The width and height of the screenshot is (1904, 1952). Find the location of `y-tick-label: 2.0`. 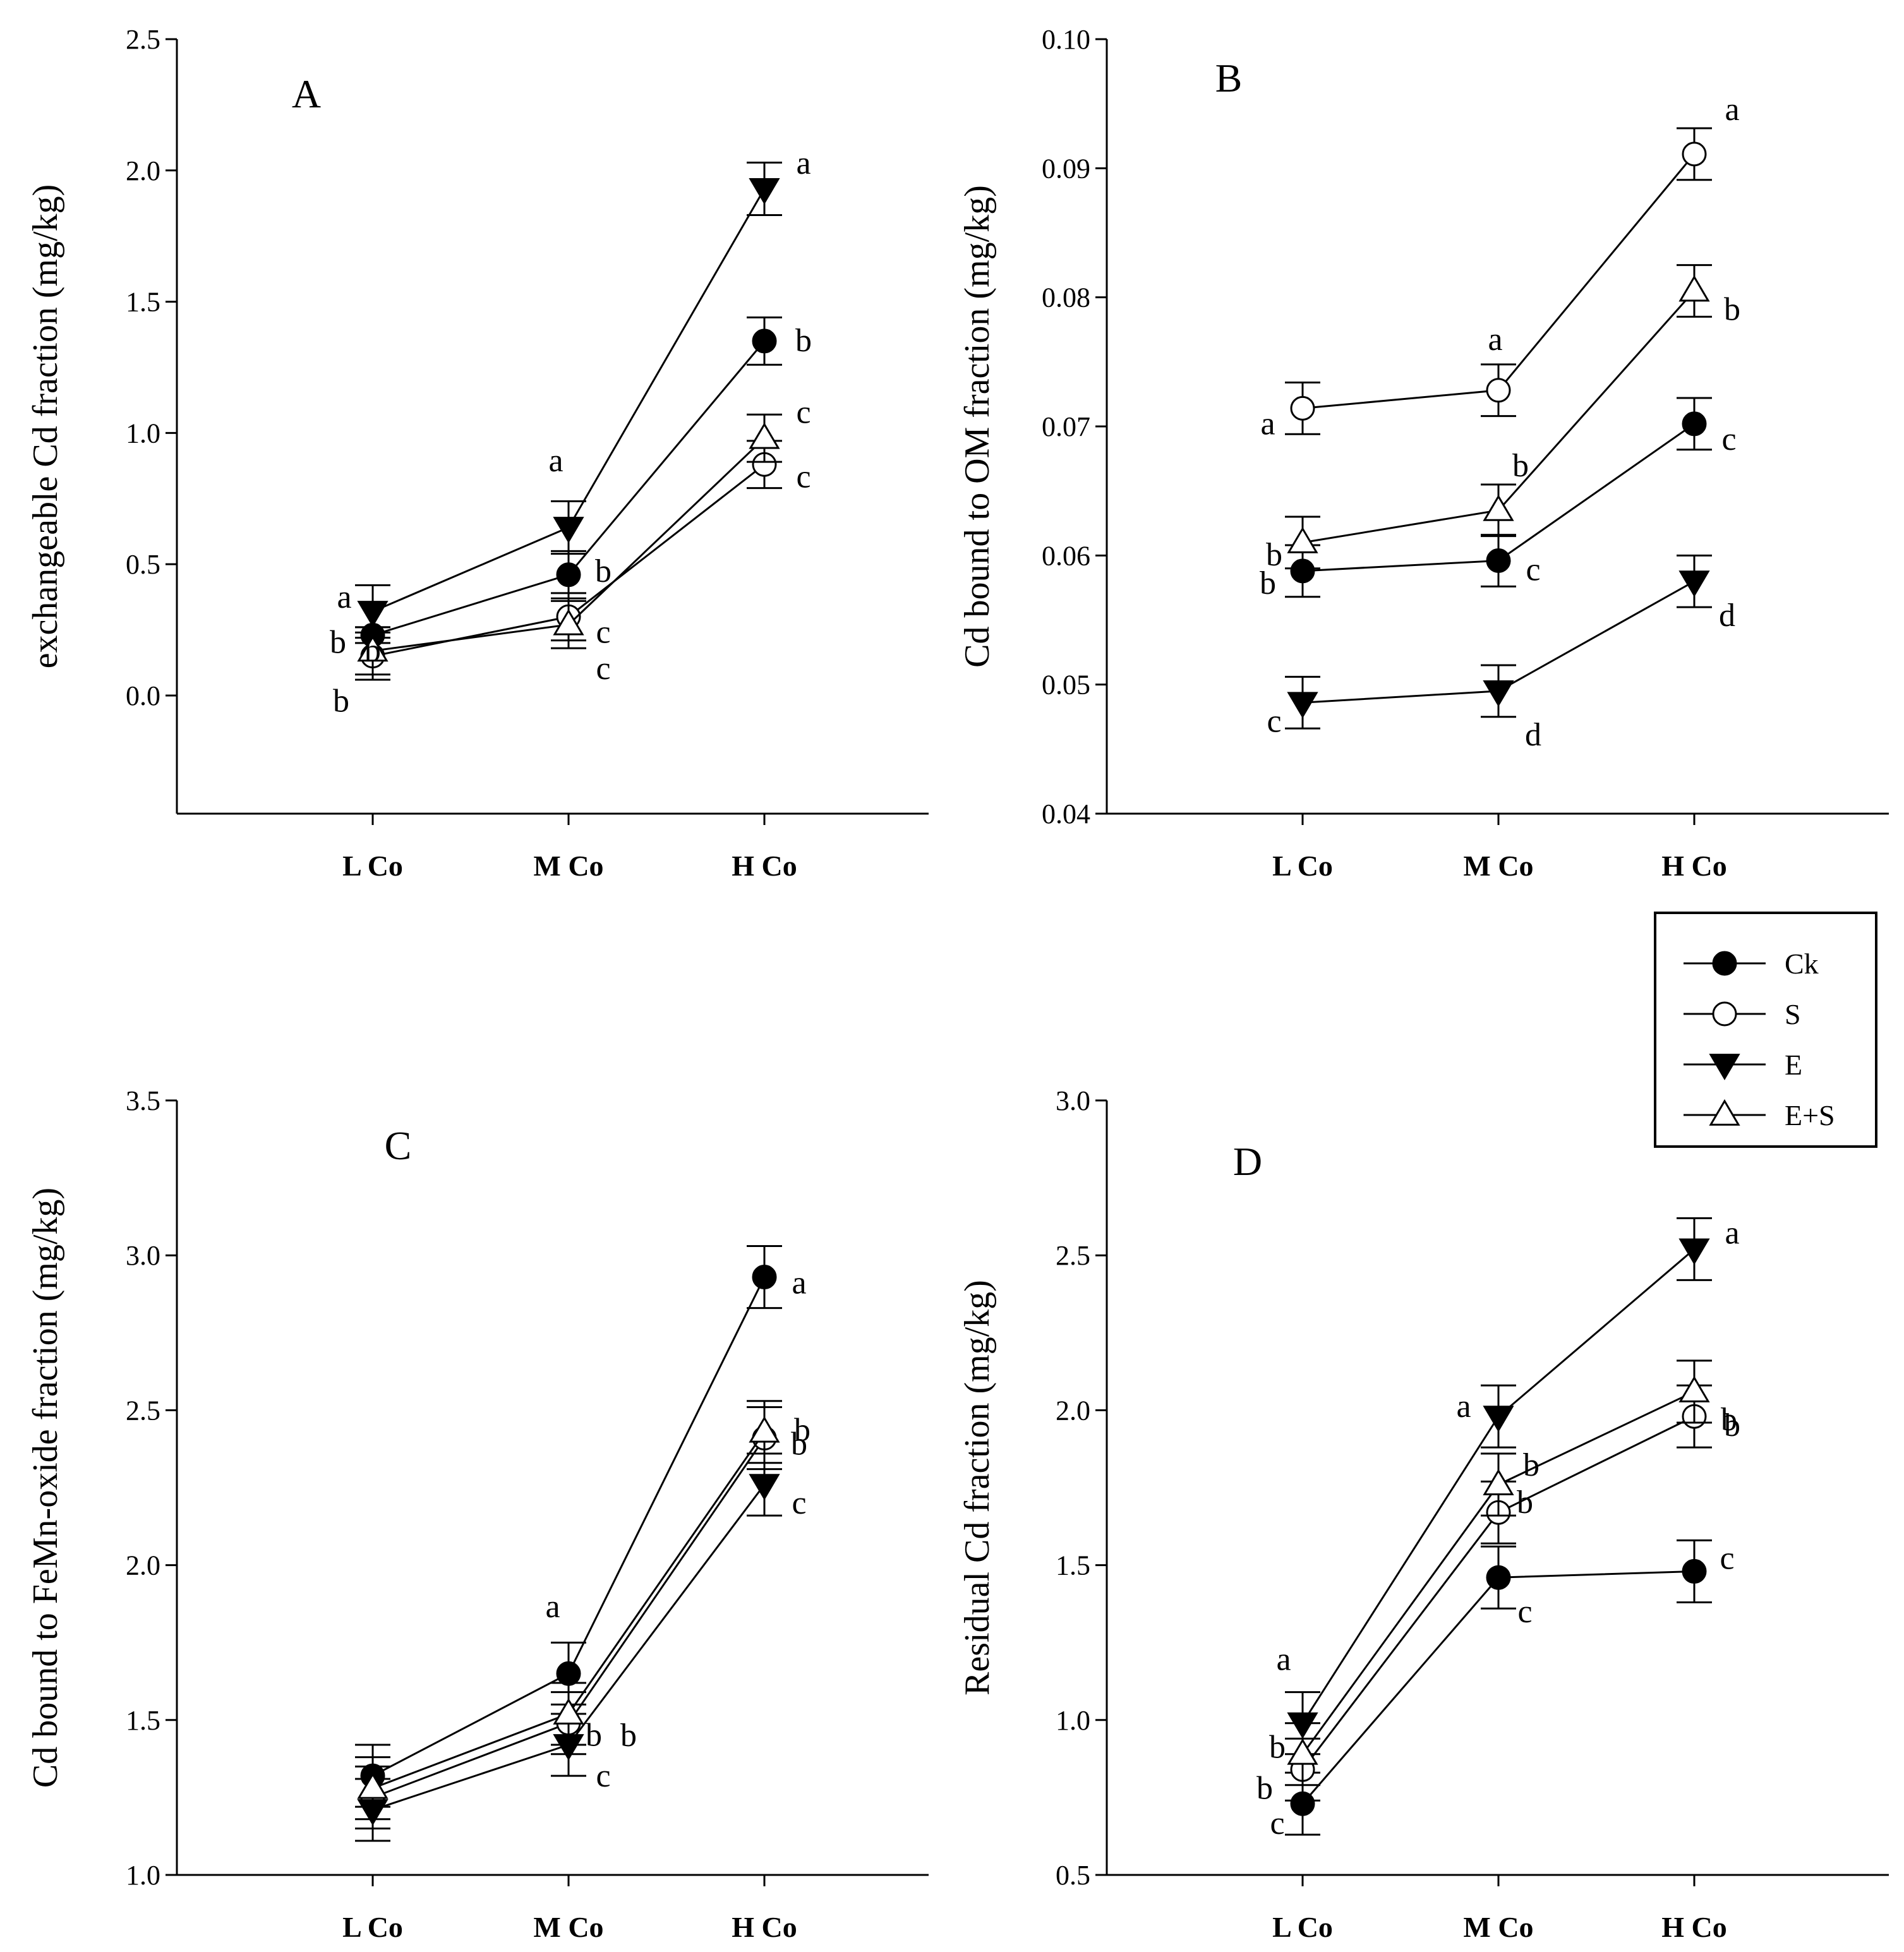

y-tick-label: 2.0 is located at coordinates (1073, 1410).